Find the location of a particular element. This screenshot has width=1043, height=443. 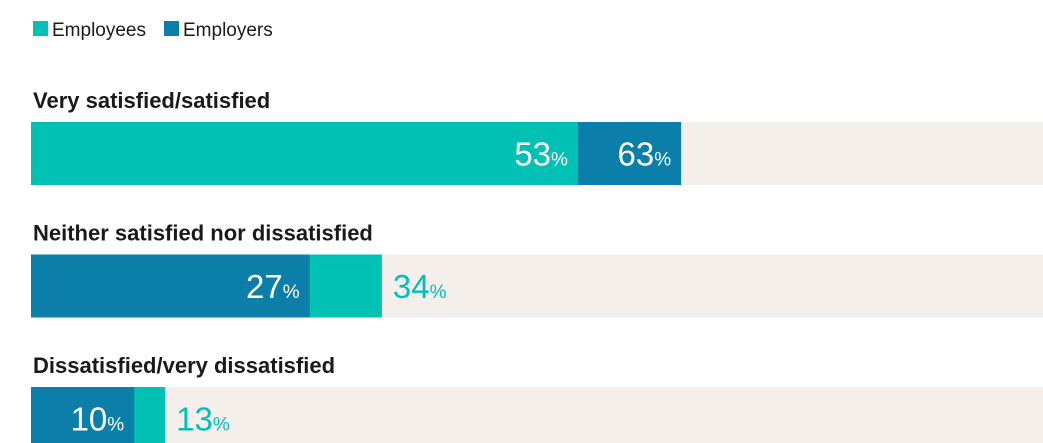

bar-track is located at coordinates (537, 415).